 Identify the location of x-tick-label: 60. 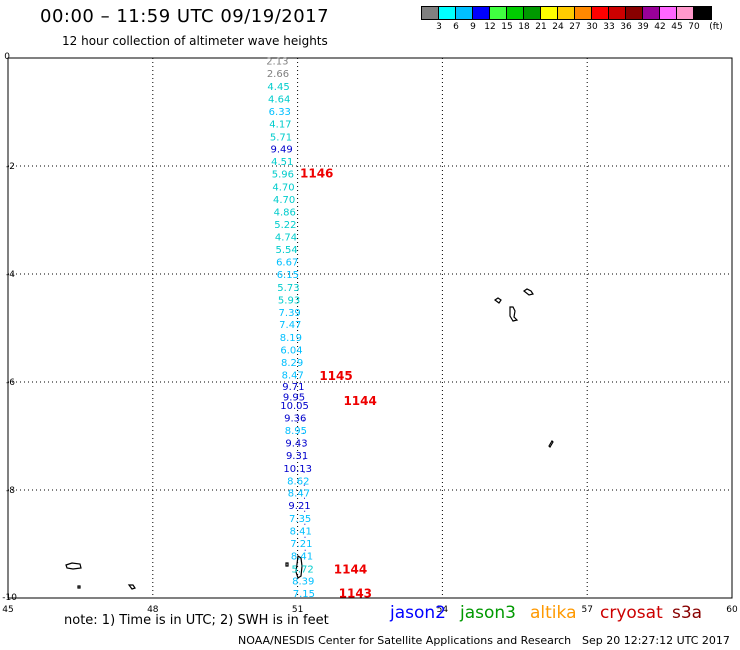
(732, 610).